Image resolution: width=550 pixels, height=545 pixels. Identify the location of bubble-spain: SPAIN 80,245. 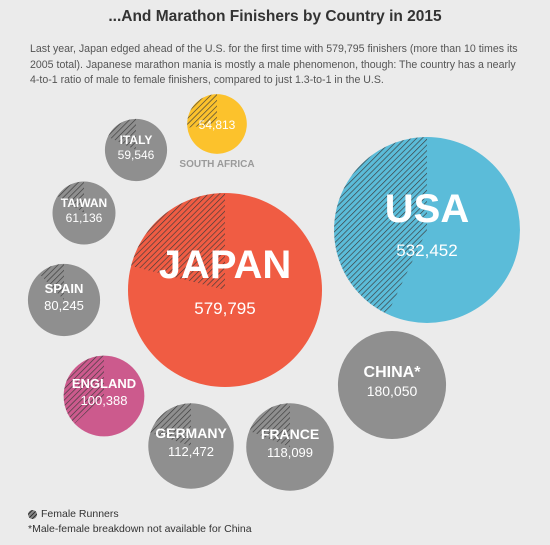
(64, 300).